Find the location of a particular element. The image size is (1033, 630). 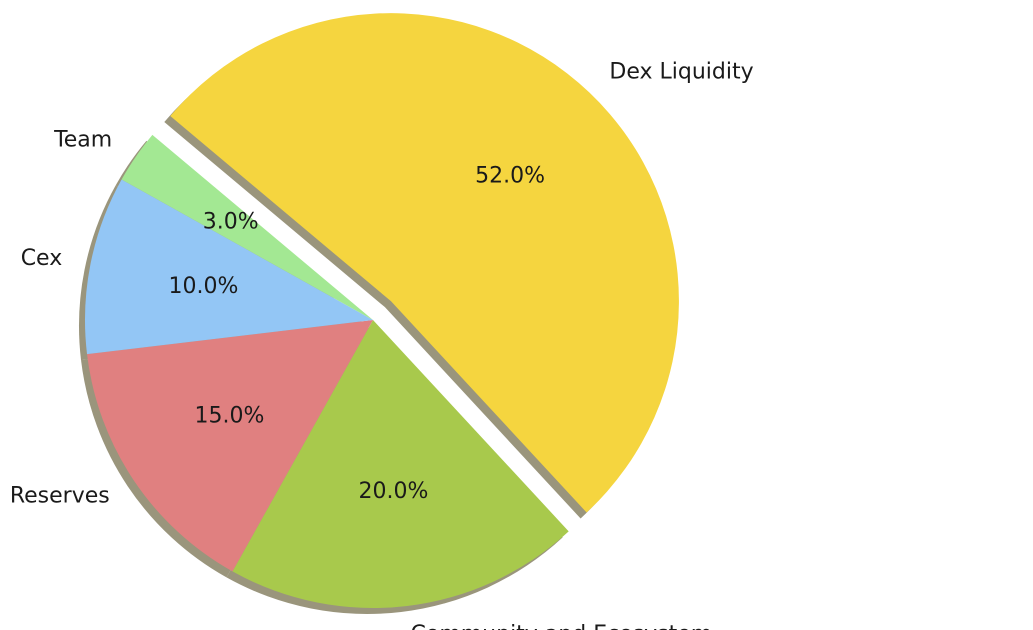

slice-percent-label: 15.0% is located at coordinates (229, 416).